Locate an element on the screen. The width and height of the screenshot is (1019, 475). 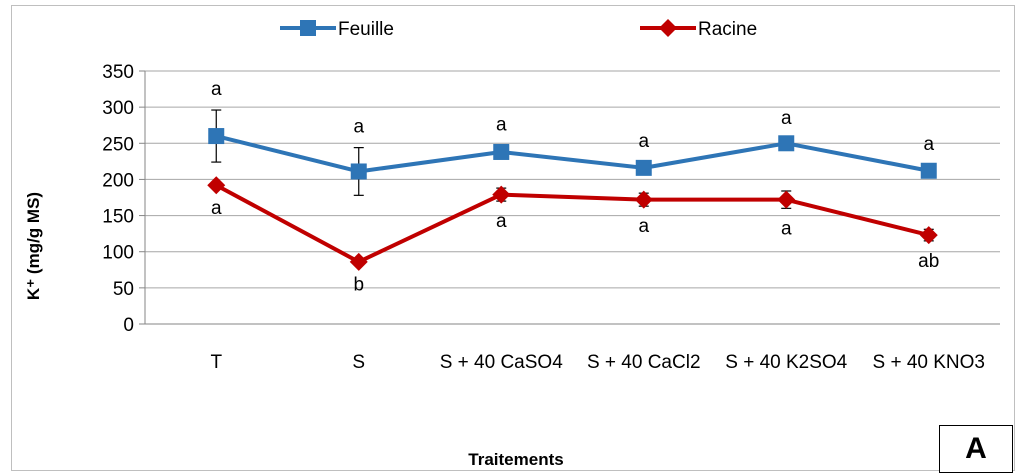
significance-label: ab is located at coordinates (928, 261).